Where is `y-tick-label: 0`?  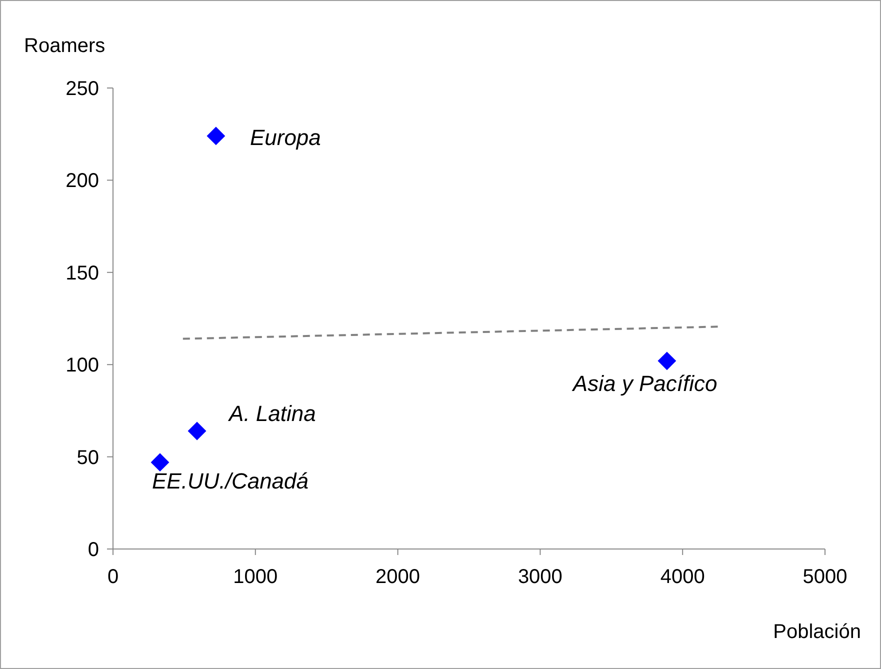 y-tick-label: 0 is located at coordinates (93, 550).